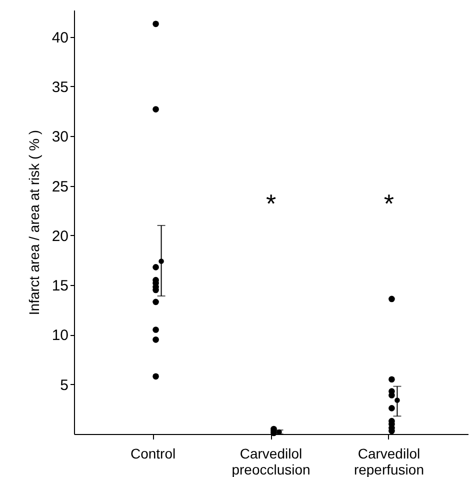 The image size is (474, 477). Describe the element at coordinates (34, 223) in the screenshot. I see `y-axis-title: Infarct area / area at risk ( % )` at that location.